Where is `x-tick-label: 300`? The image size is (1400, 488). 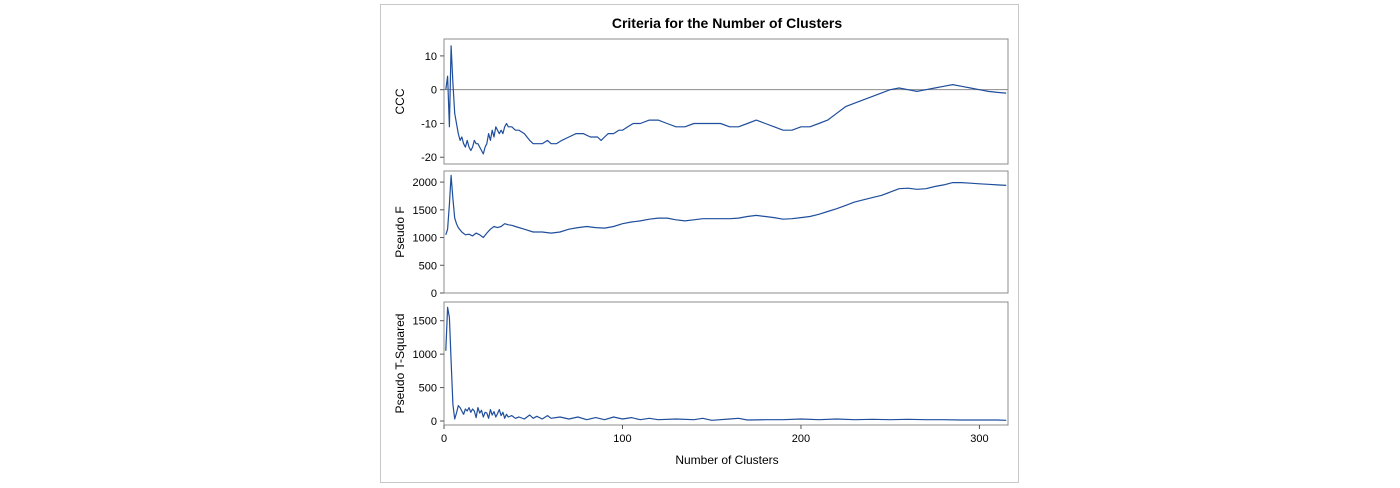 x-tick-label: 300 is located at coordinates (979, 439).